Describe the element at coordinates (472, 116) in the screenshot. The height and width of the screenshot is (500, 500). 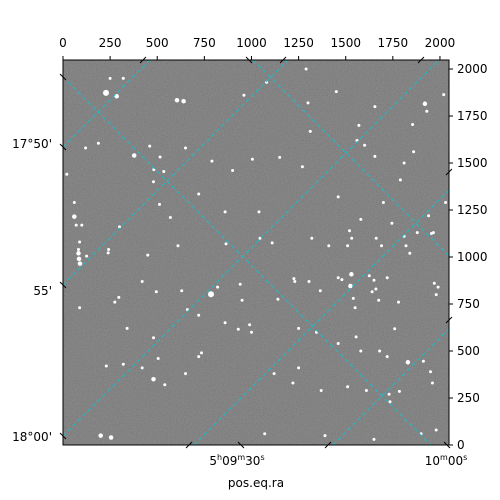
I see `y-pixel-label-1750: 1750` at that location.